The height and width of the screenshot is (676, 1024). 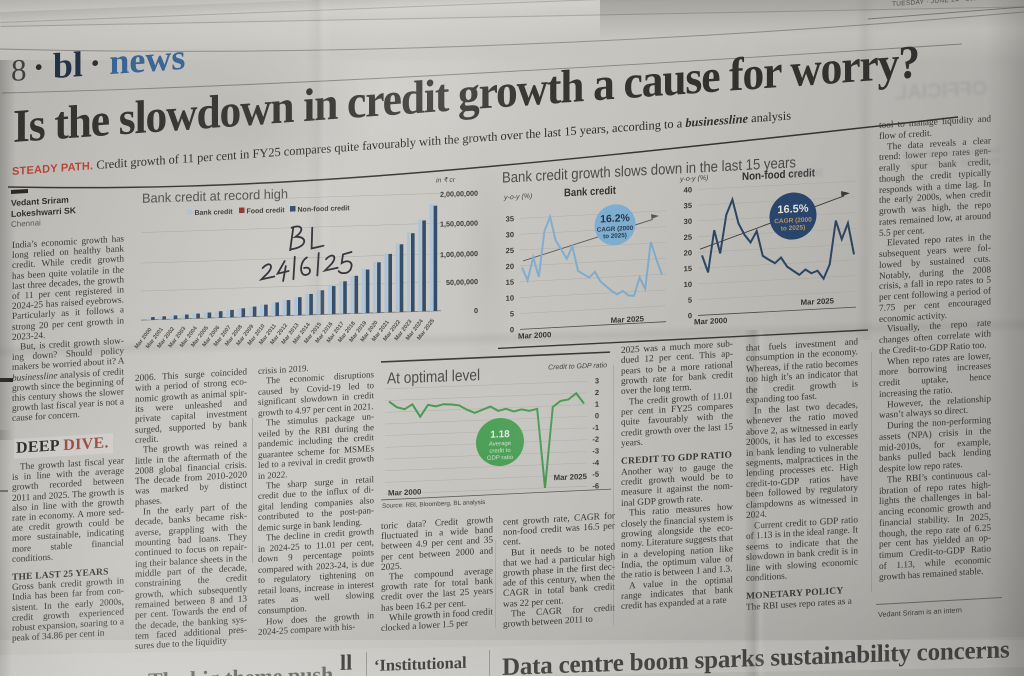 What do you see at coordinates (433, 504) in the screenshot?
I see `svg-text:Source: RBI, Bloomberg, BL ana: Source: RBI, Bloomberg, BL analysis` at bounding box center [433, 504].